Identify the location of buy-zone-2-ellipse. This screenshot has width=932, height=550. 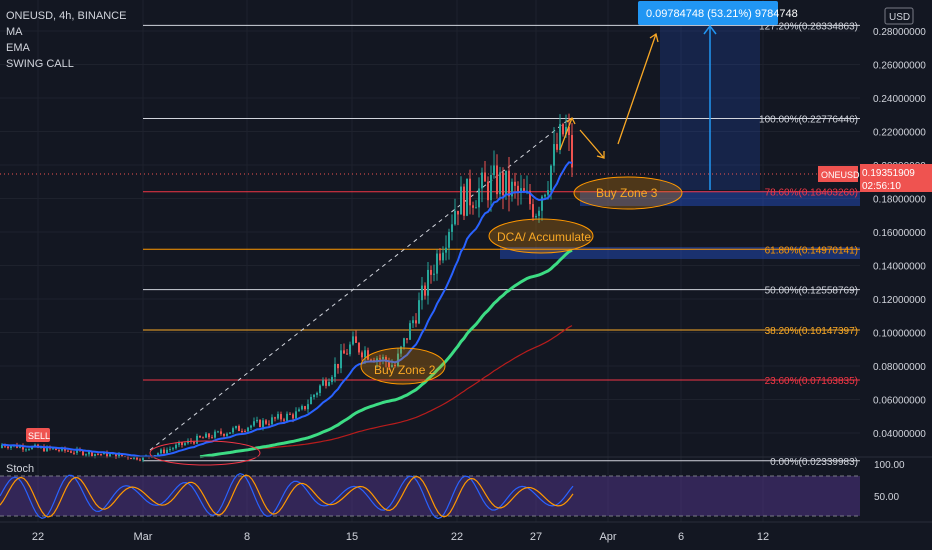
(403, 366).